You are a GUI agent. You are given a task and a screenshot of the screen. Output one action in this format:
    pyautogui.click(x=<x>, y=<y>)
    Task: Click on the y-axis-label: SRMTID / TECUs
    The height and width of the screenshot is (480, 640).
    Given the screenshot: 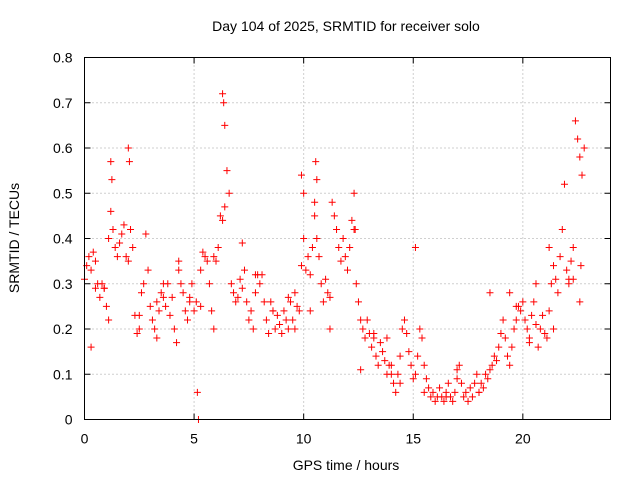 What is the action you would take?
    pyautogui.click(x=14, y=238)
    